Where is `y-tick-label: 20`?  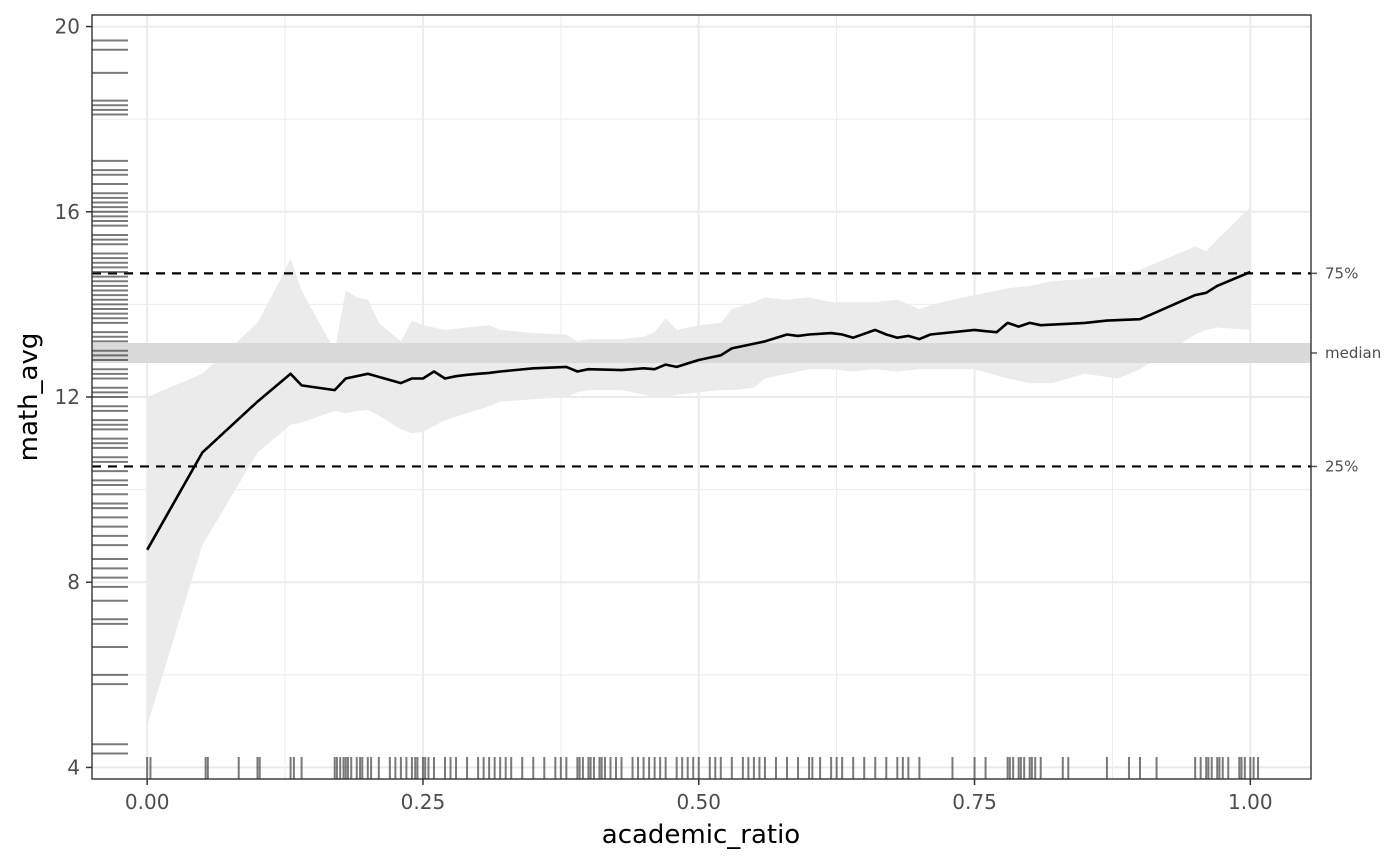 y-tick-label: 20 is located at coordinates (67, 27).